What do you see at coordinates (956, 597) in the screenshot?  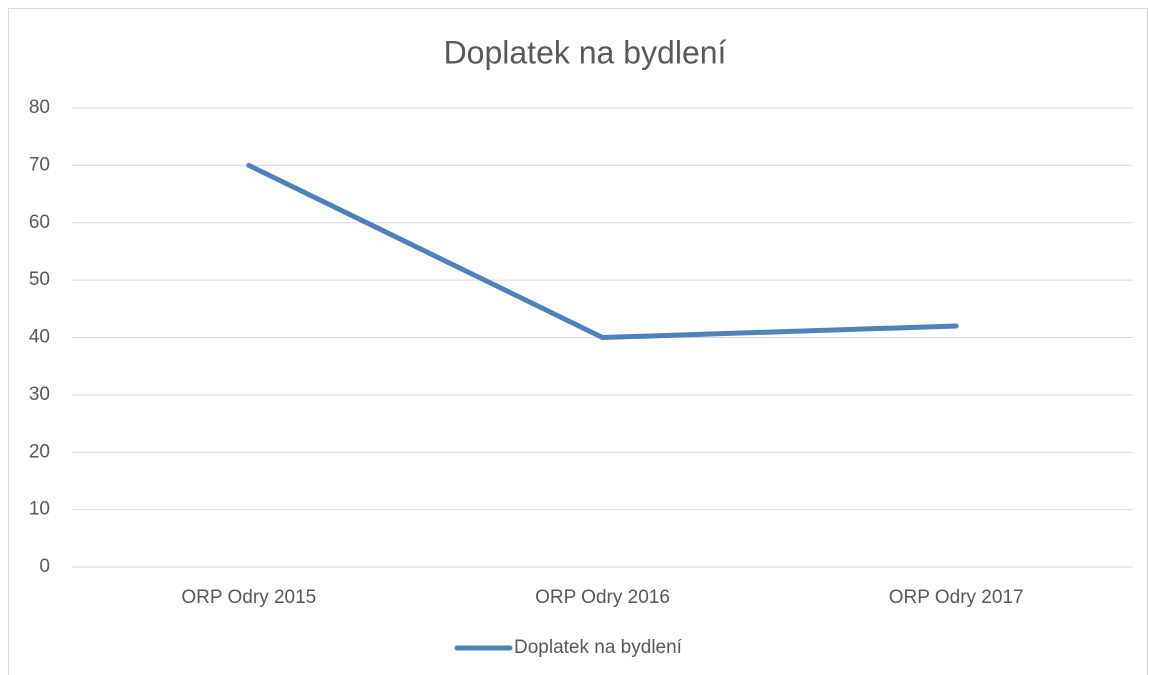 I see `x-tick-label: ORP Odry 2017` at bounding box center [956, 597].